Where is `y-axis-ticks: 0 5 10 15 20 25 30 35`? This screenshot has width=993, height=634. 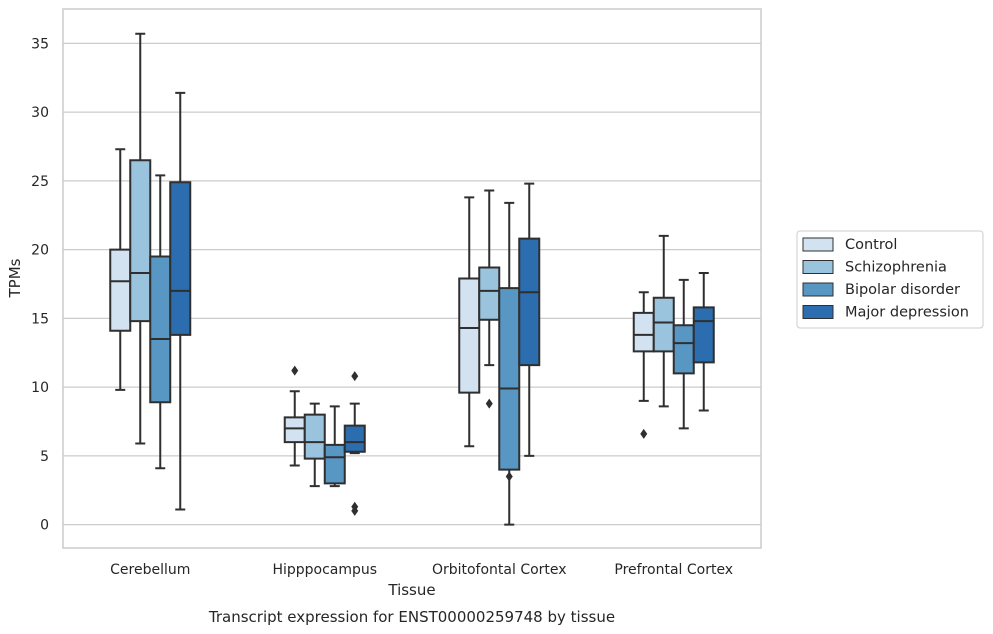 y-axis-ticks: 0 5 10 15 20 25 30 35 is located at coordinates (40, 284).